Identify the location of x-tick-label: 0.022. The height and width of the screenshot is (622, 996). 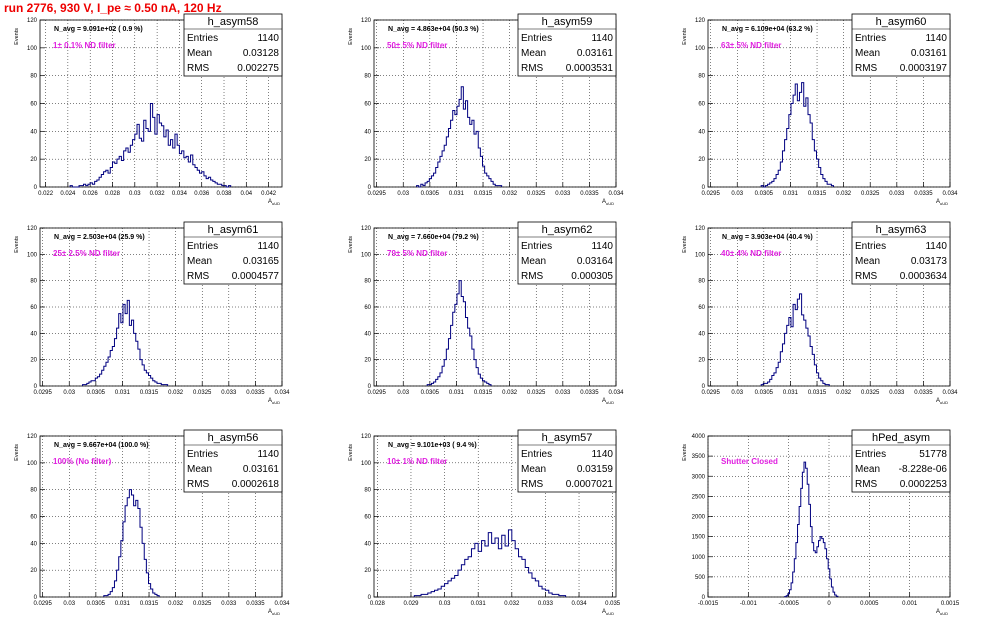
(46, 194).